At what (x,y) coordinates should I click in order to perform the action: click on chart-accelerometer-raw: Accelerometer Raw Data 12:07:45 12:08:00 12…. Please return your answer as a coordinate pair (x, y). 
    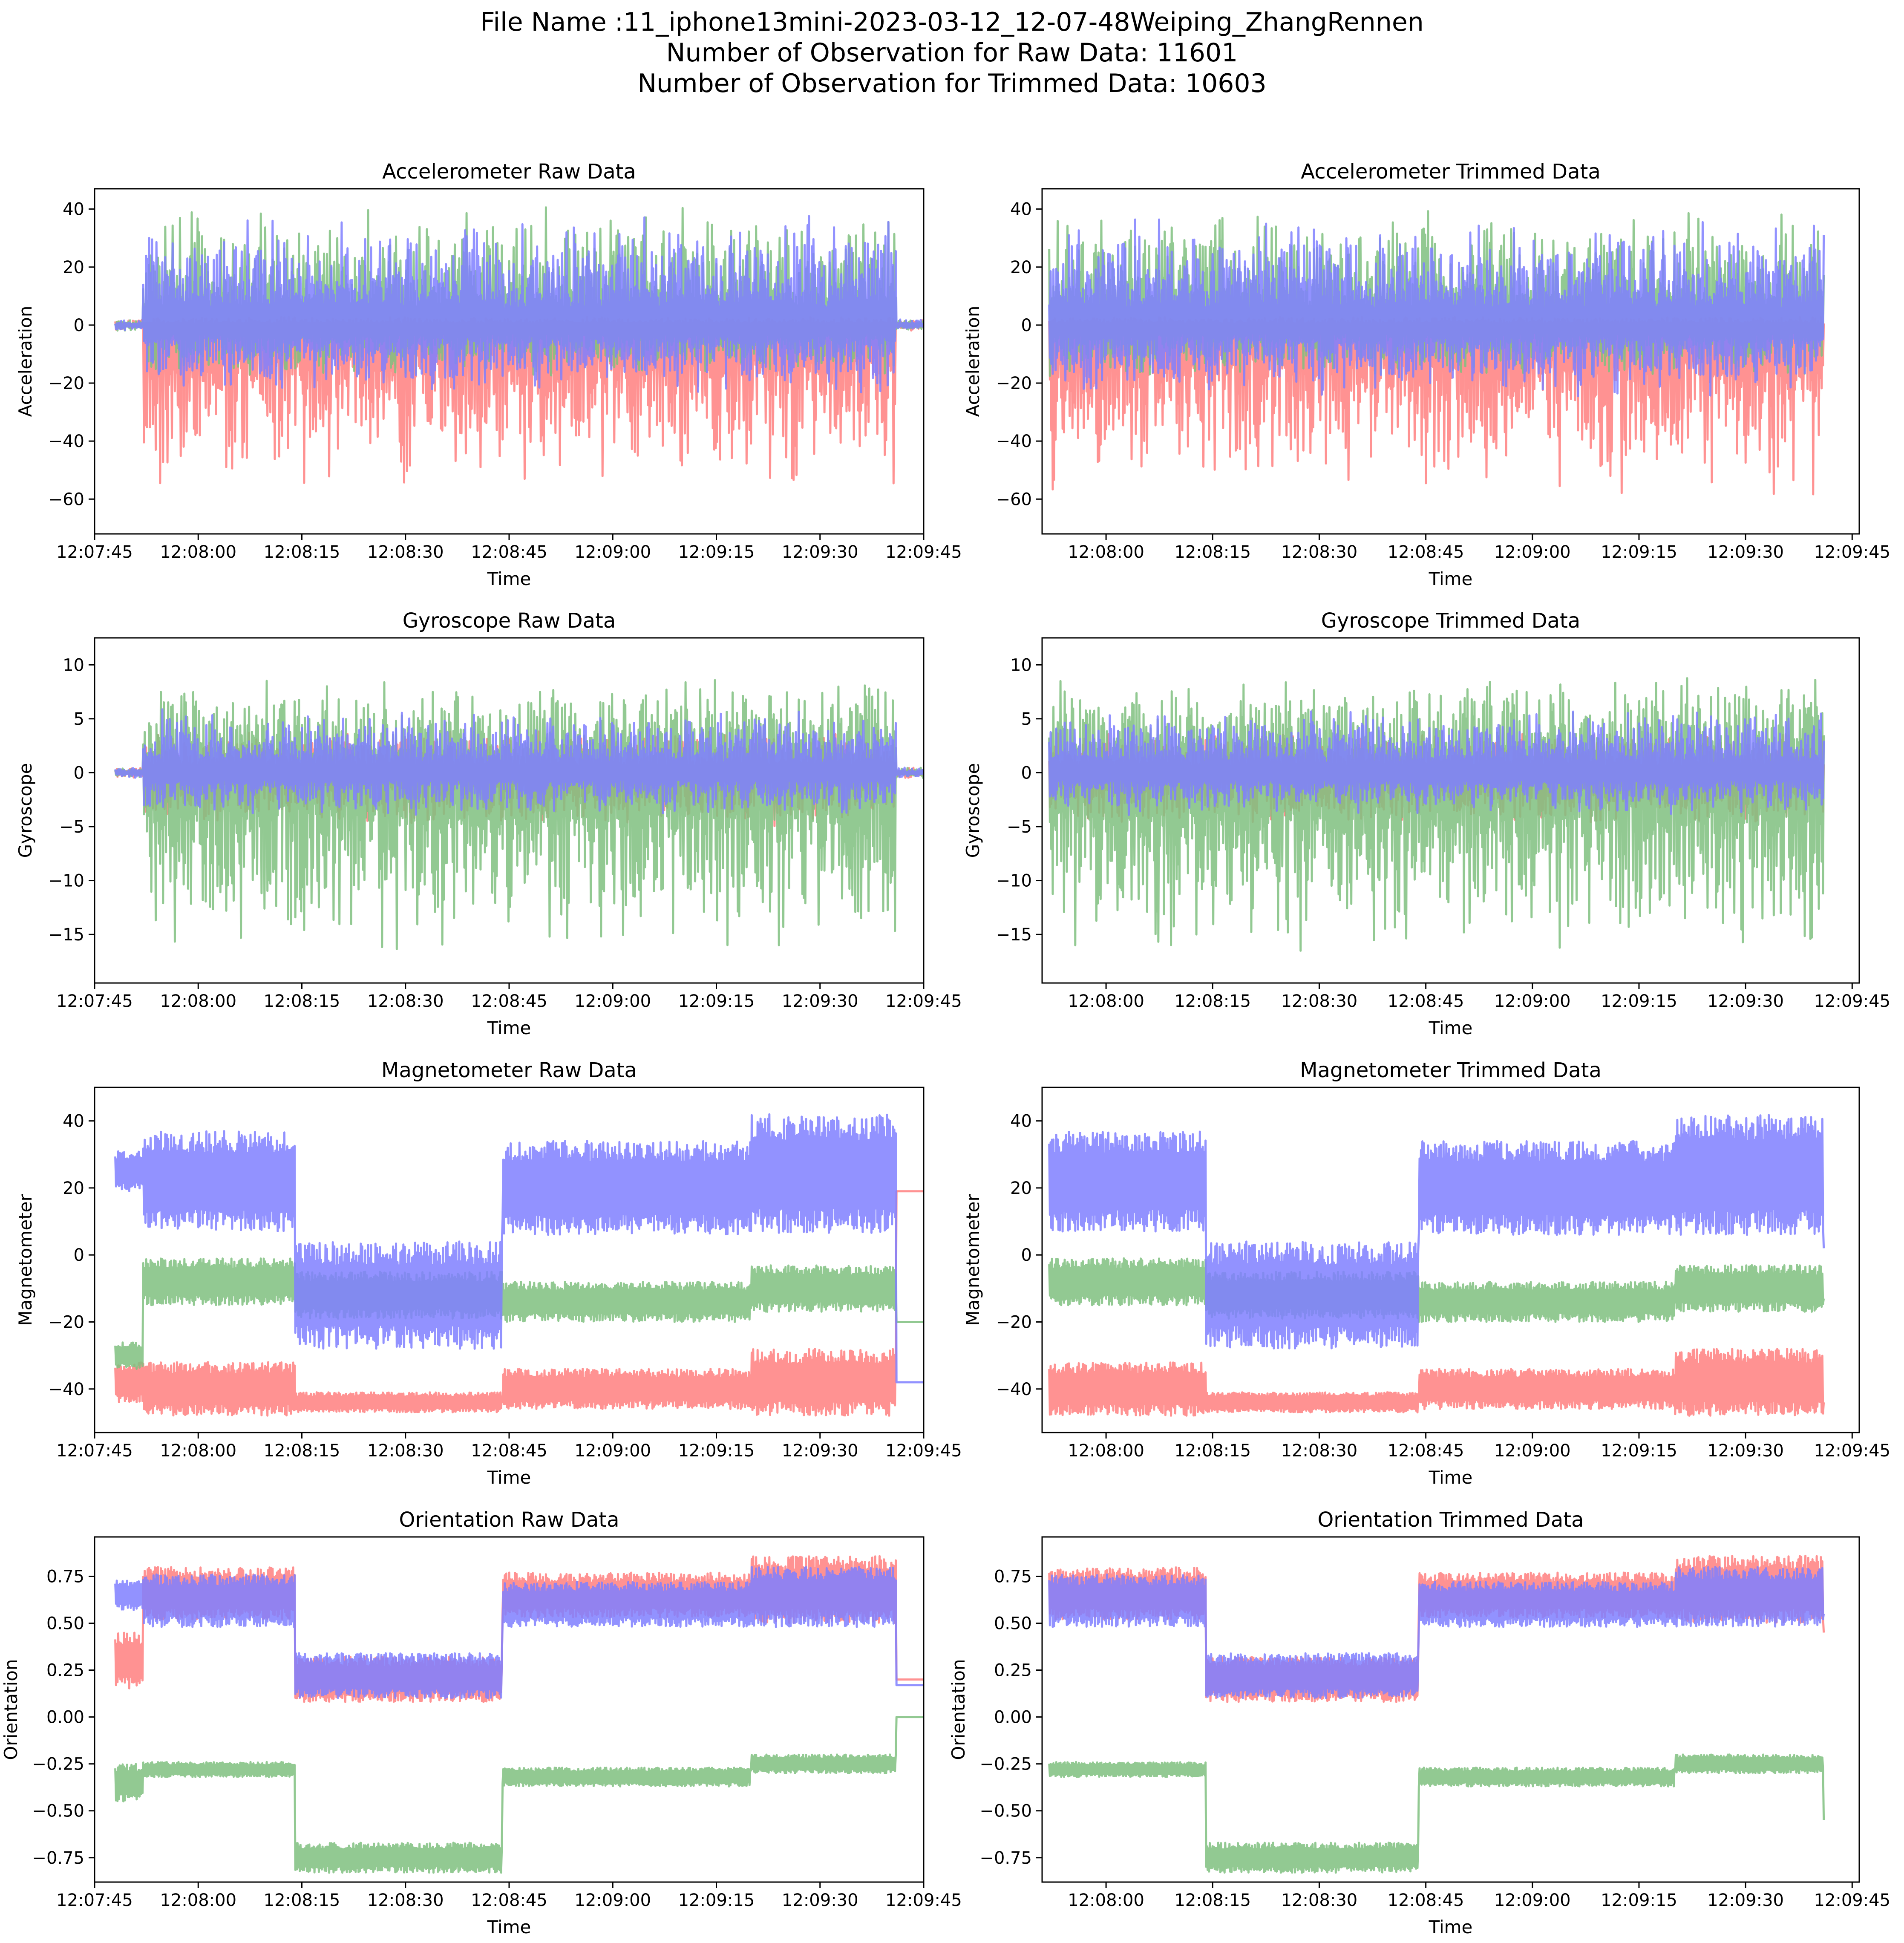
    Looking at the image, I should click on (488, 374).